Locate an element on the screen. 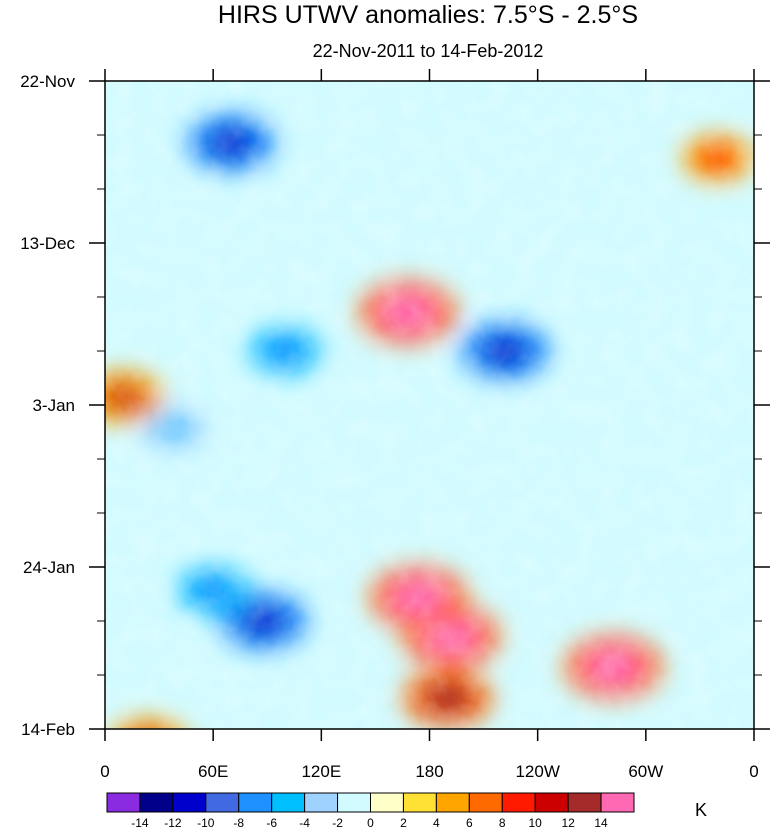 This screenshot has width=772, height=830. y-tick-label: 22-Nov is located at coordinates (47, 81).